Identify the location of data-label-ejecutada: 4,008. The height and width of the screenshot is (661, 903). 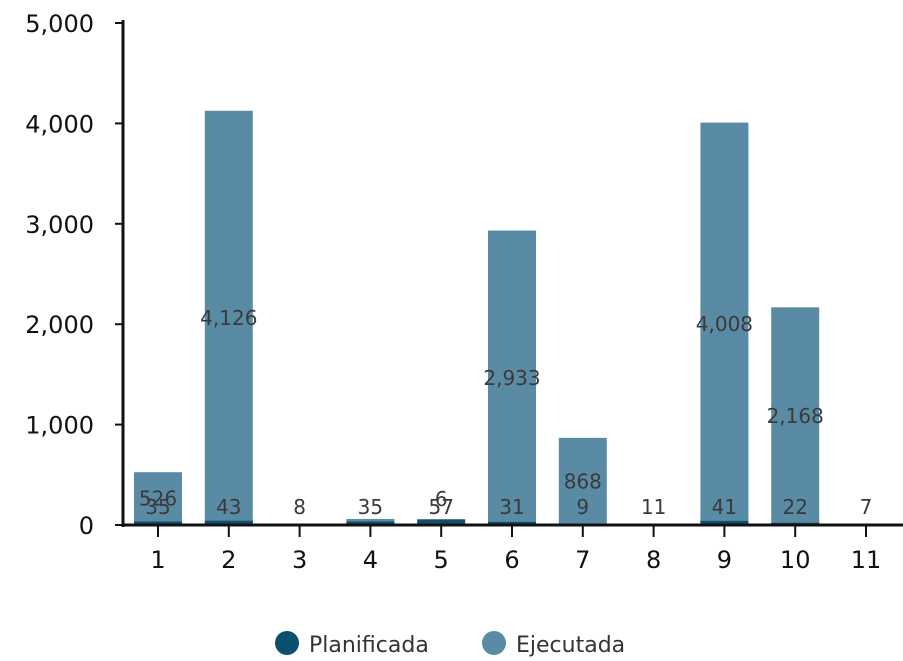
(724, 324).